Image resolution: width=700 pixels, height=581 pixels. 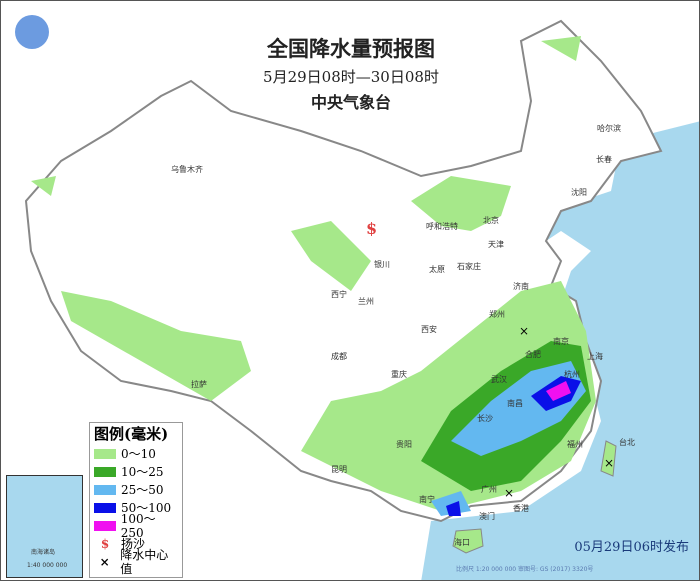 I want to click on city-label: 上海, so click(x=595, y=356).